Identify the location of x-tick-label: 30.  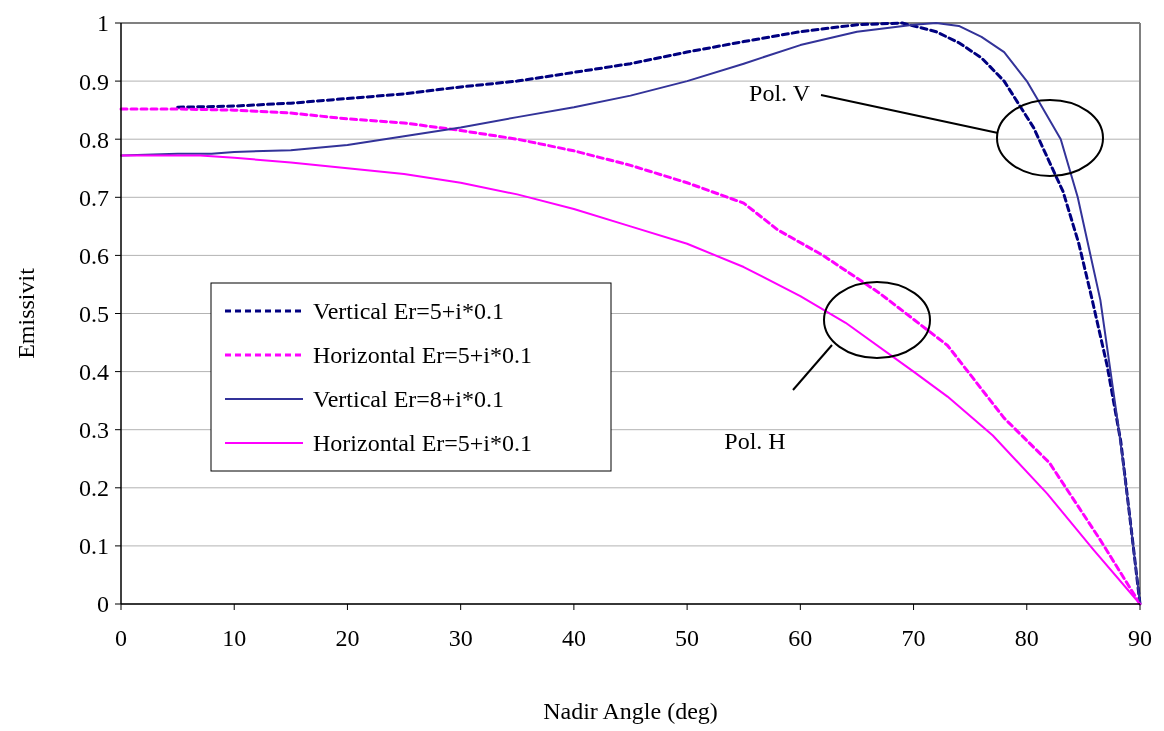
(460, 638).